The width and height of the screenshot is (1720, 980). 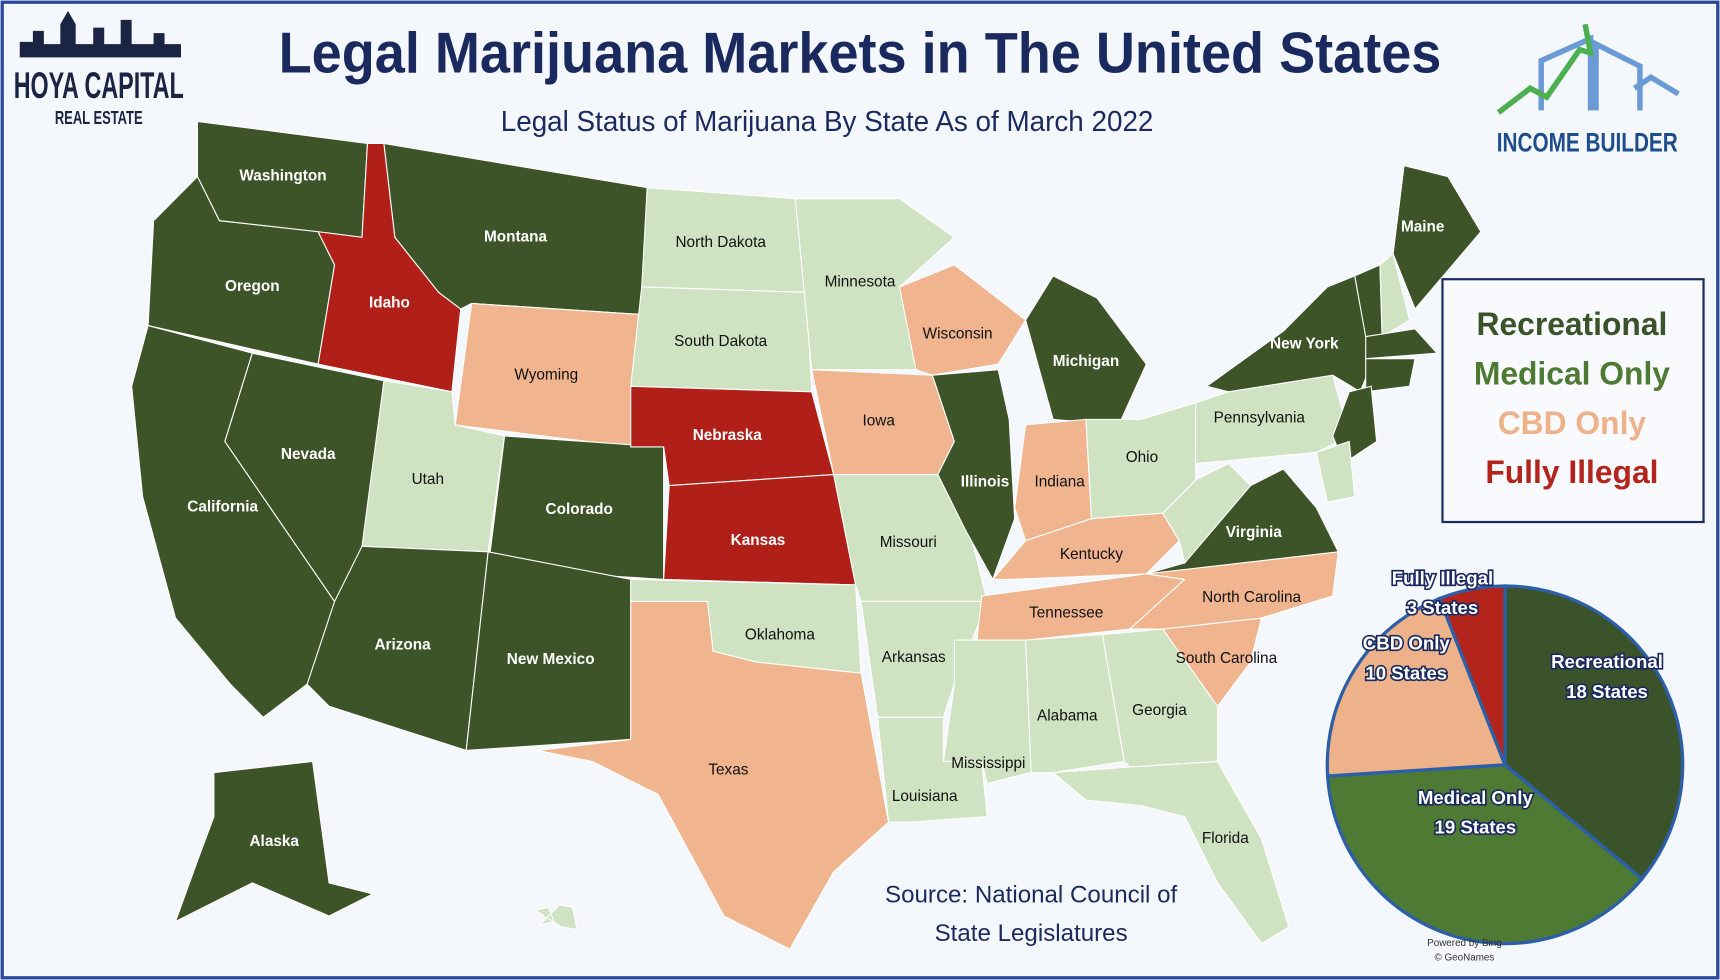 What do you see at coordinates (579, 509) in the screenshot?
I see `state-label: Colorado` at bounding box center [579, 509].